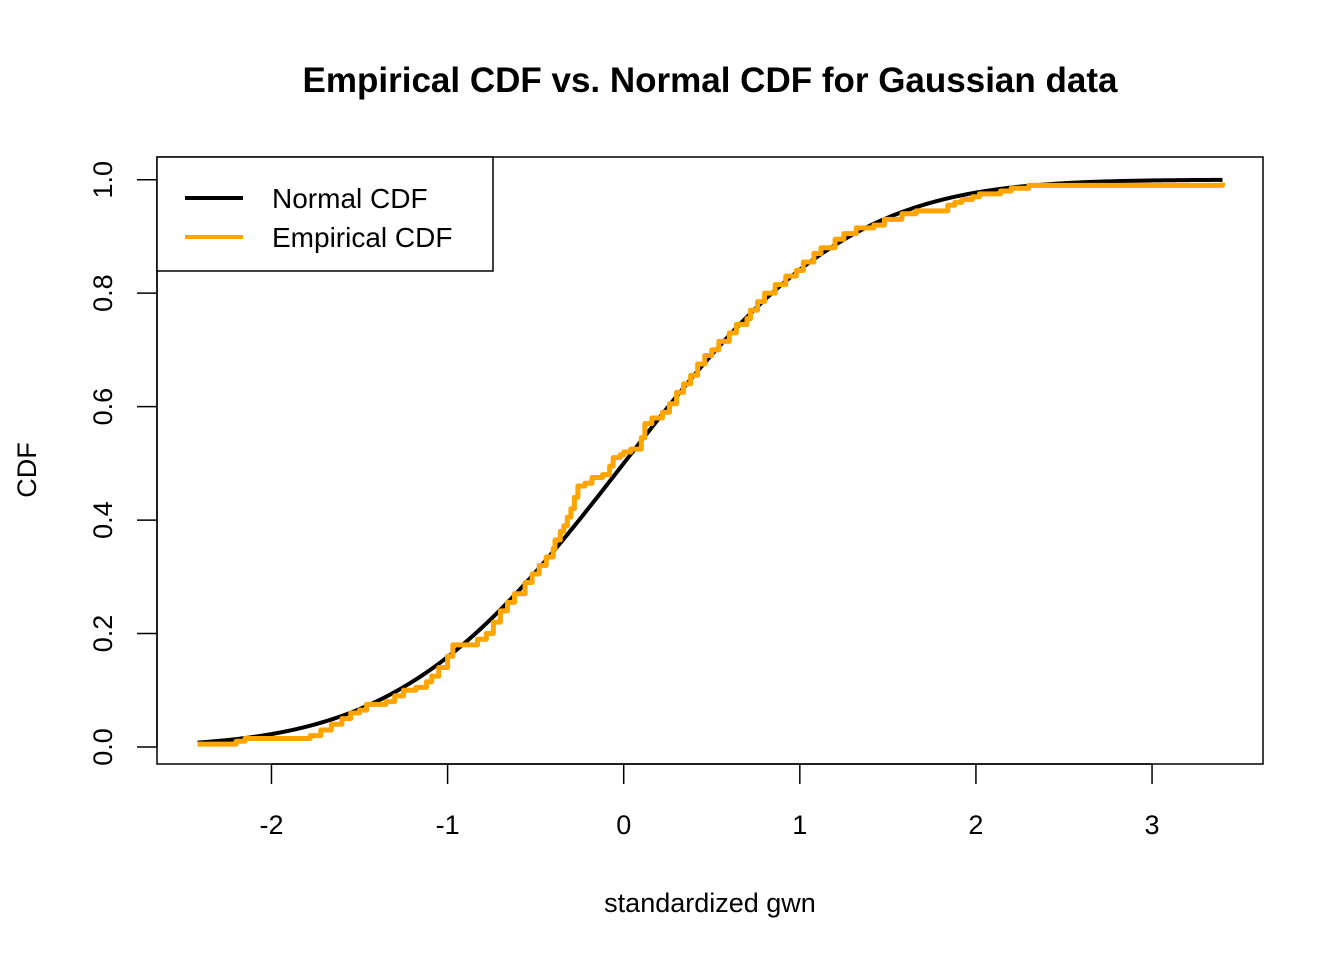 The width and height of the screenshot is (1344, 960). What do you see at coordinates (362, 237) in the screenshot?
I see `legend-label-empirical-cdf: Empirical CDF` at bounding box center [362, 237].